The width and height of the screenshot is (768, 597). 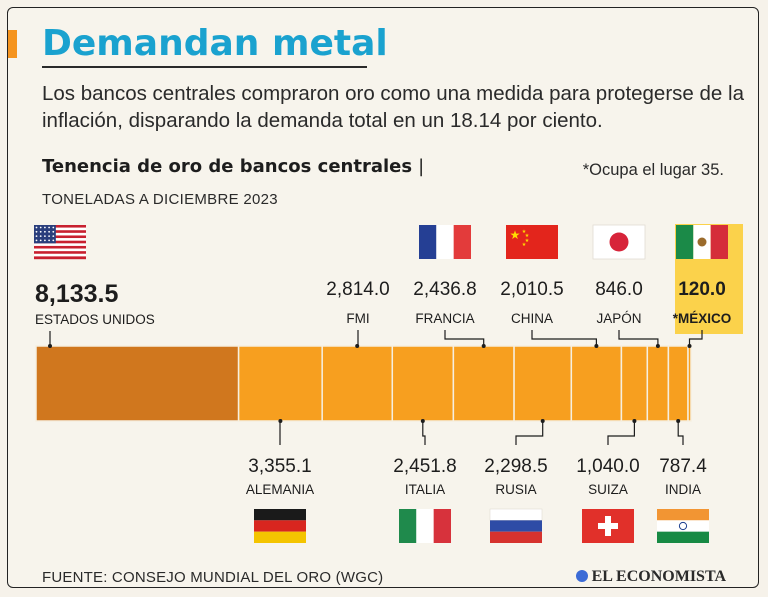 I want to click on italy-flag-green, so click(x=408, y=526).